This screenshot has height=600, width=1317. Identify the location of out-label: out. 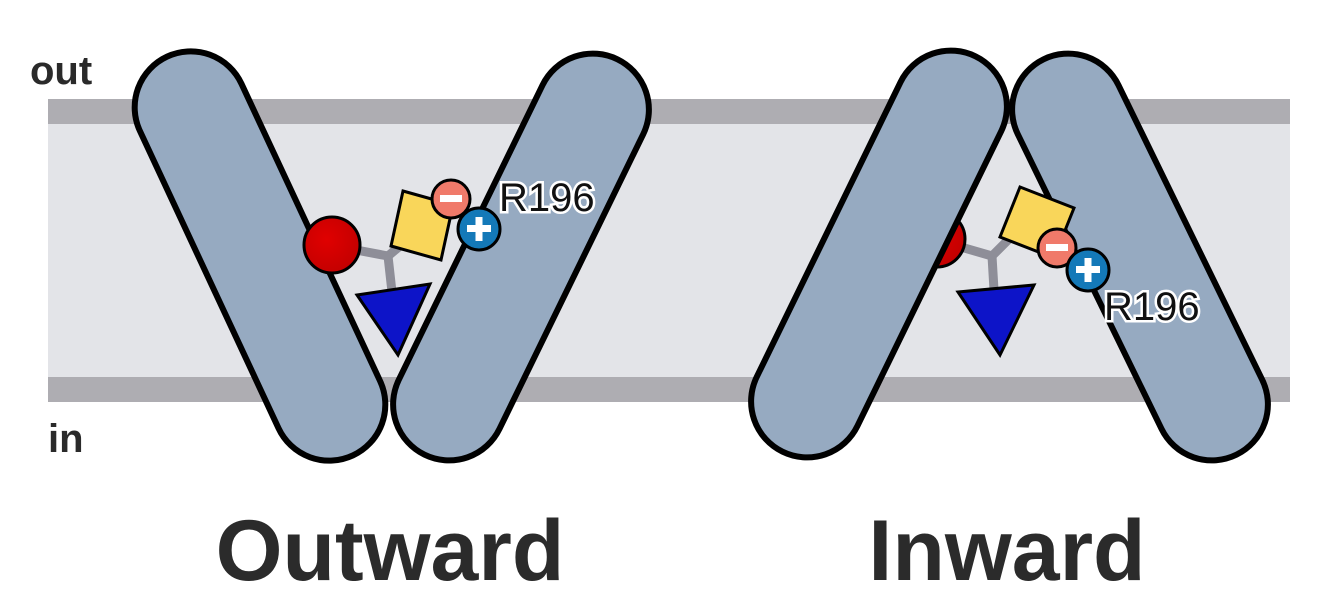
(61, 71).